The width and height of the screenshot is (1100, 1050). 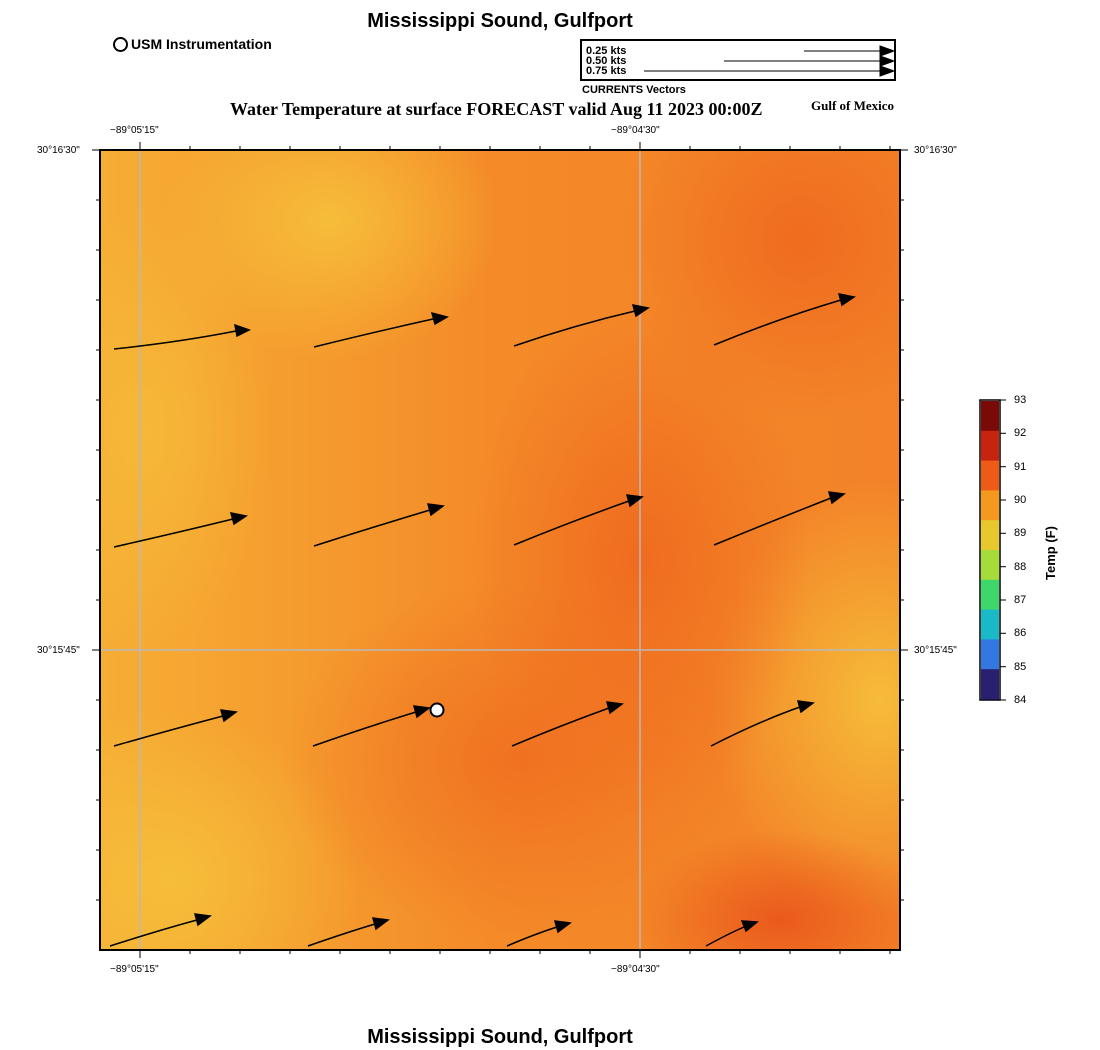 What do you see at coordinates (1020, 600) in the screenshot?
I see `colorbar-label-87: 87` at bounding box center [1020, 600].